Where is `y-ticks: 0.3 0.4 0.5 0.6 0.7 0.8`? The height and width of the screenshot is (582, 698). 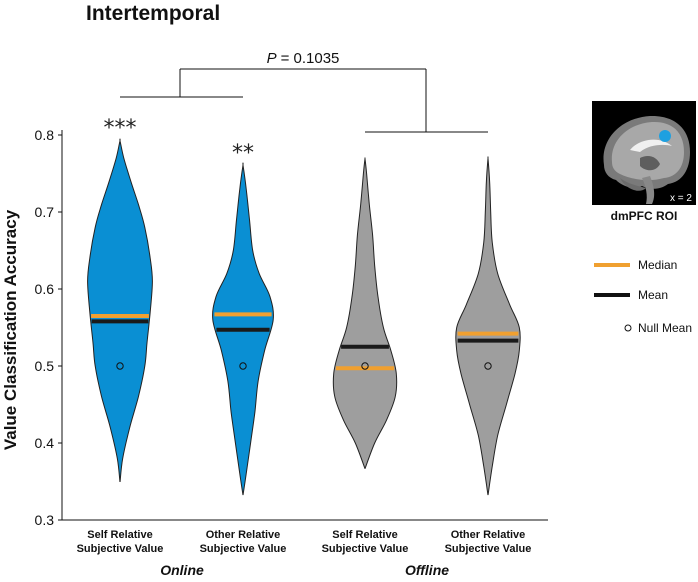 y-ticks: 0.3 0.4 0.5 0.6 0.7 0.8 is located at coordinates (48, 327).